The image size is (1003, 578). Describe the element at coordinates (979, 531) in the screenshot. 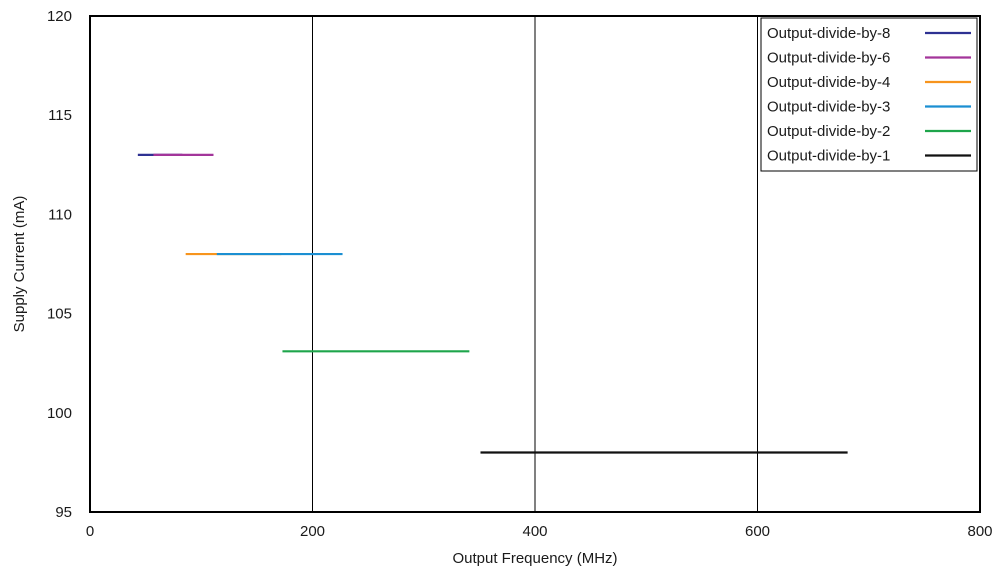

I see `x-tick-label: 800` at that location.